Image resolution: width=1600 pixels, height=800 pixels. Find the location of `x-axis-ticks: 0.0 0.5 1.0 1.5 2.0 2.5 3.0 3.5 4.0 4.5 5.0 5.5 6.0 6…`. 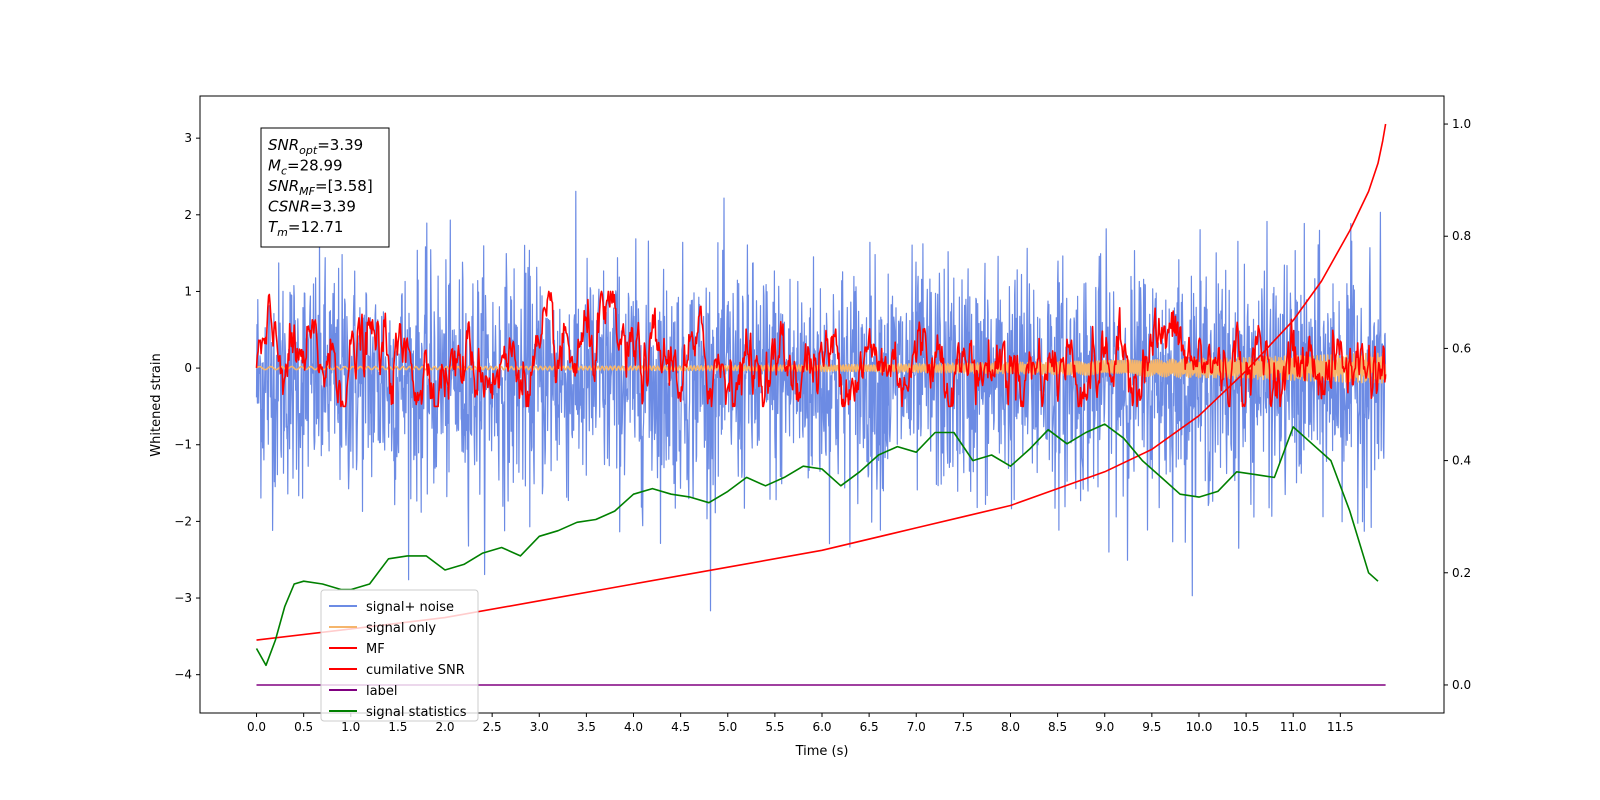

x-axis-ticks: 0.0 0.5 1.0 1.5 2.0 2.5 3.0 3.5 4.0 4.5 5.0 5.5 6.0 6… is located at coordinates (800, 723).